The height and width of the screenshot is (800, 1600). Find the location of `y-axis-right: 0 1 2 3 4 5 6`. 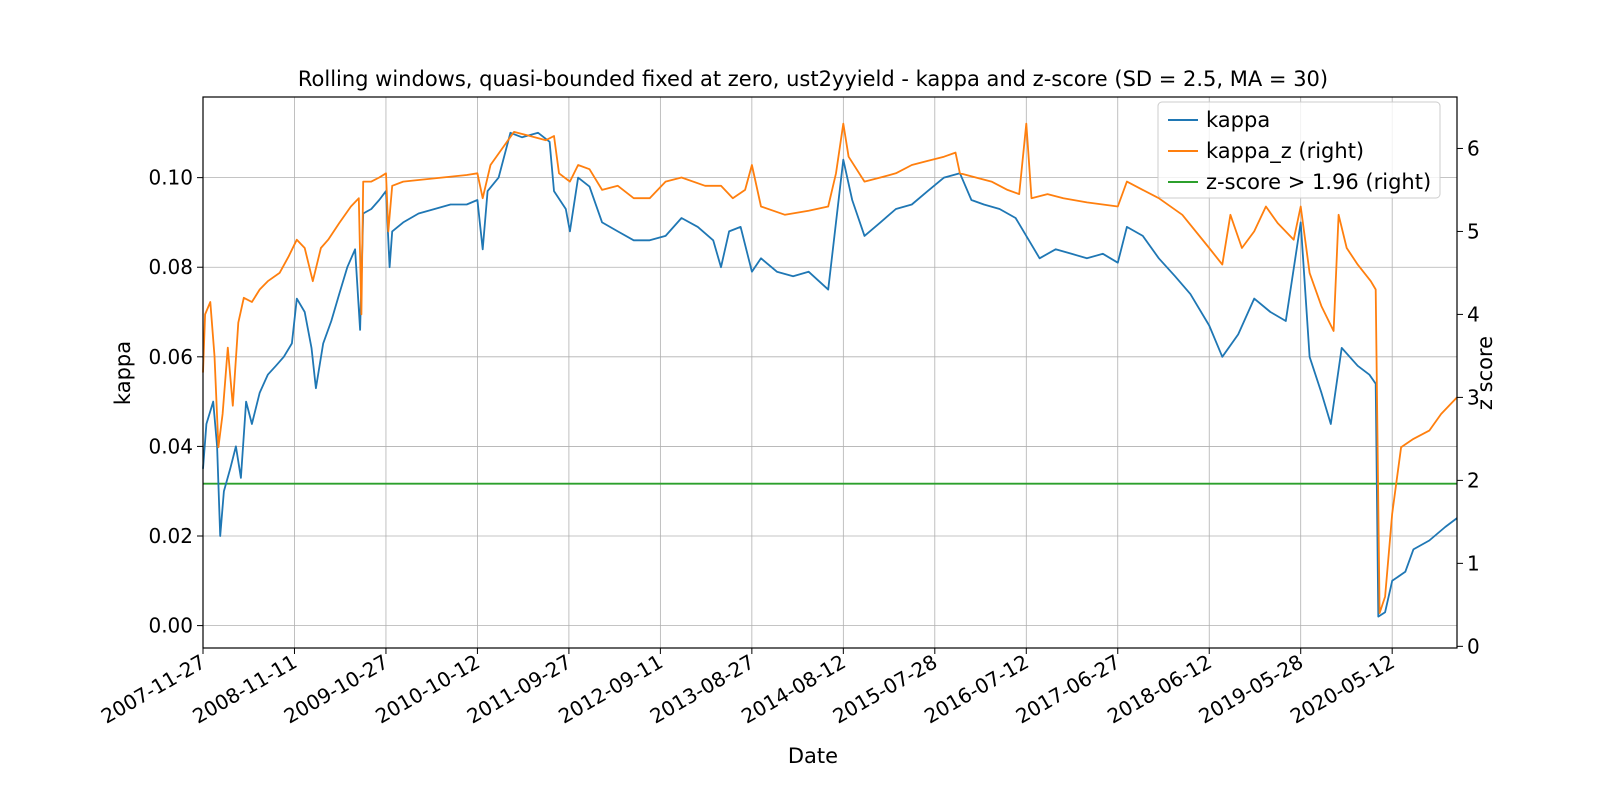

y-axis-right: 0 1 2 3 4 5 6 is located at coordinates (1468, 397).